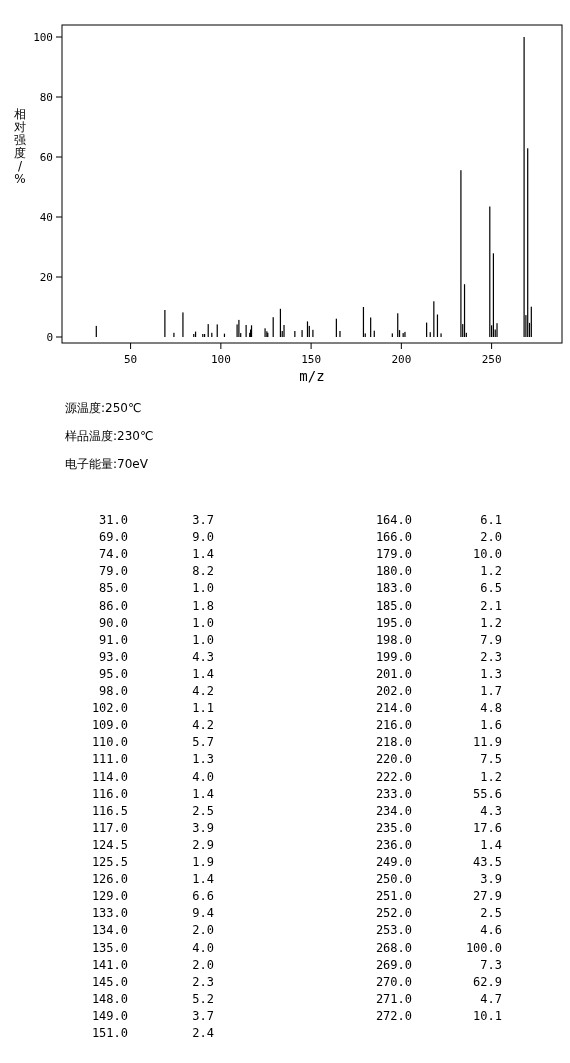  What do you see at coordinates (393, 656) in the screenshot?
I see `text: 199.0` at bounding box center [393, 656].